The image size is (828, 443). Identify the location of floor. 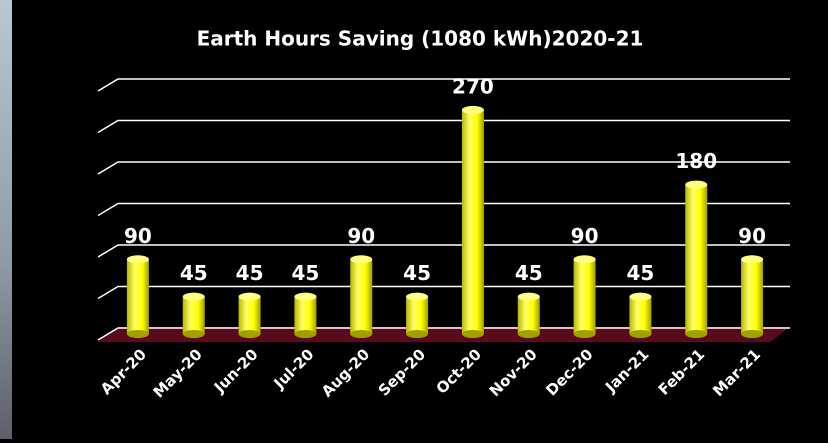
(444, 334).